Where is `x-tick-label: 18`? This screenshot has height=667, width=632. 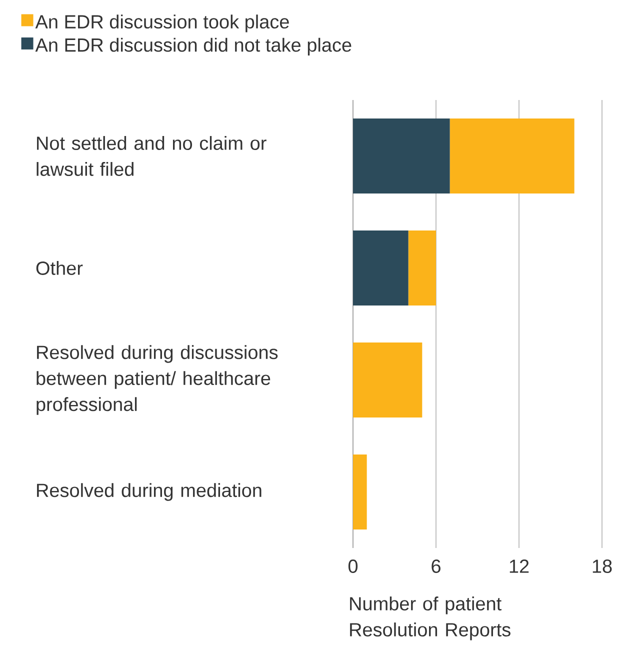
x-tick-label: 18 is located at coordinates (602, 566).